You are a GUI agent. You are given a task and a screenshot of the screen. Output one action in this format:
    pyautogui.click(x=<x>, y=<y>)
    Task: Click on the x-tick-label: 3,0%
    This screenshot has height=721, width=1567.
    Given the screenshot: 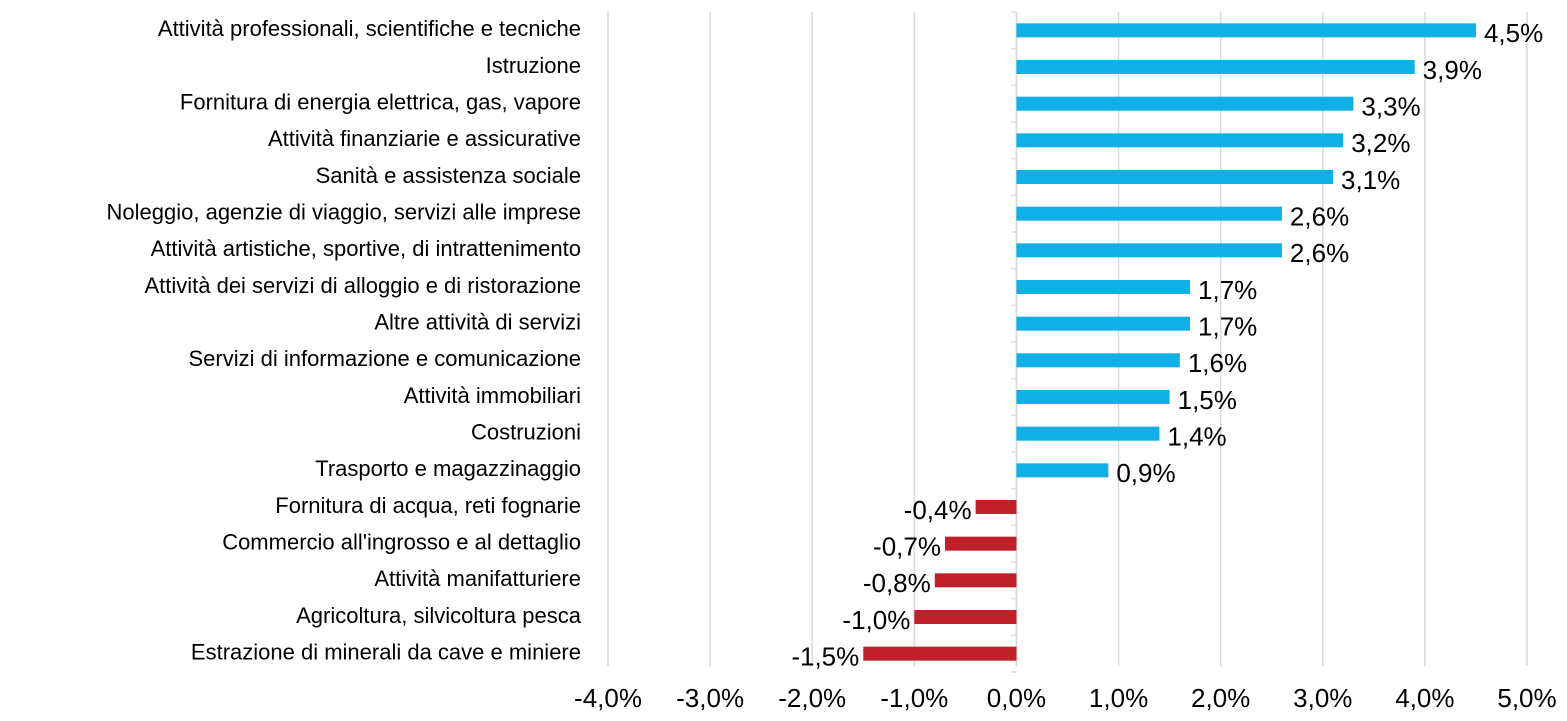 What is the action you would take?
    pyautogui.click(x=1322, y=698)
    